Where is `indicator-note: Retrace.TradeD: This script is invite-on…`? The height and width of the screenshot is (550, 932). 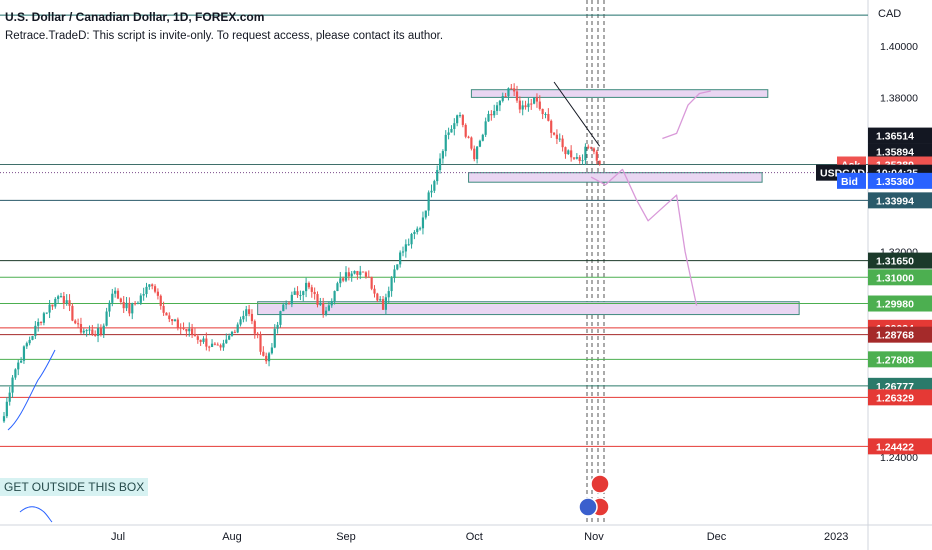 indicator-note: Retrace.TradeD: This script is invite-on… is located at coordinates (224, 36).